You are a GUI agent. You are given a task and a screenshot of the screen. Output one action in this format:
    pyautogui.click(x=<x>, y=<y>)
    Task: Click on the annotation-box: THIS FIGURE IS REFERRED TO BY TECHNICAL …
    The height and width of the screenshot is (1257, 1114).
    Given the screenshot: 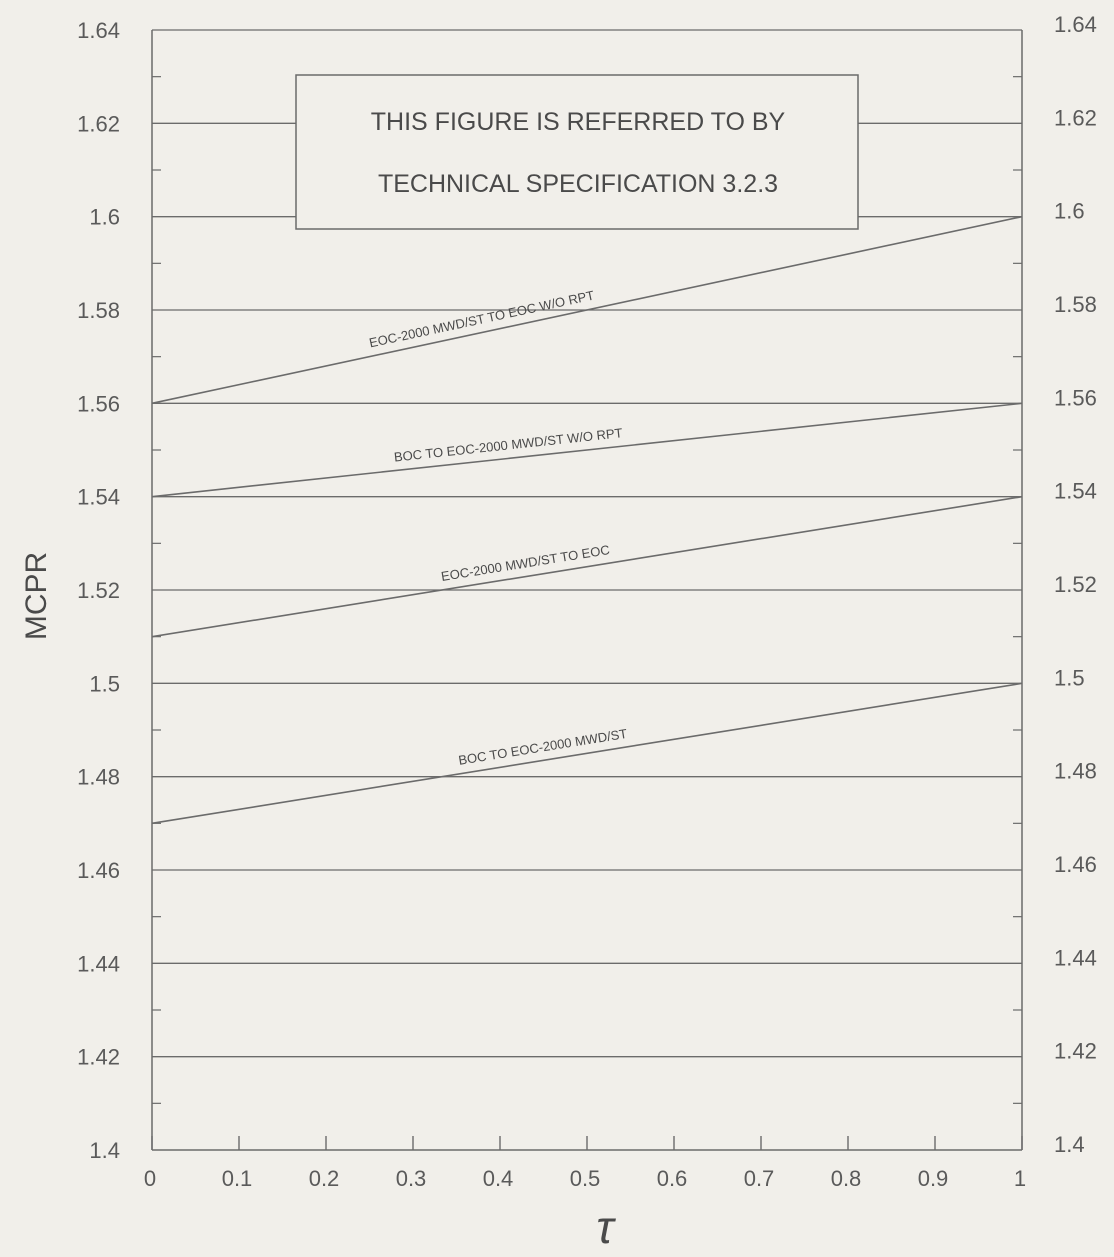 What is the action you would take?
    pyautogui.click(x=577, y=152)
    